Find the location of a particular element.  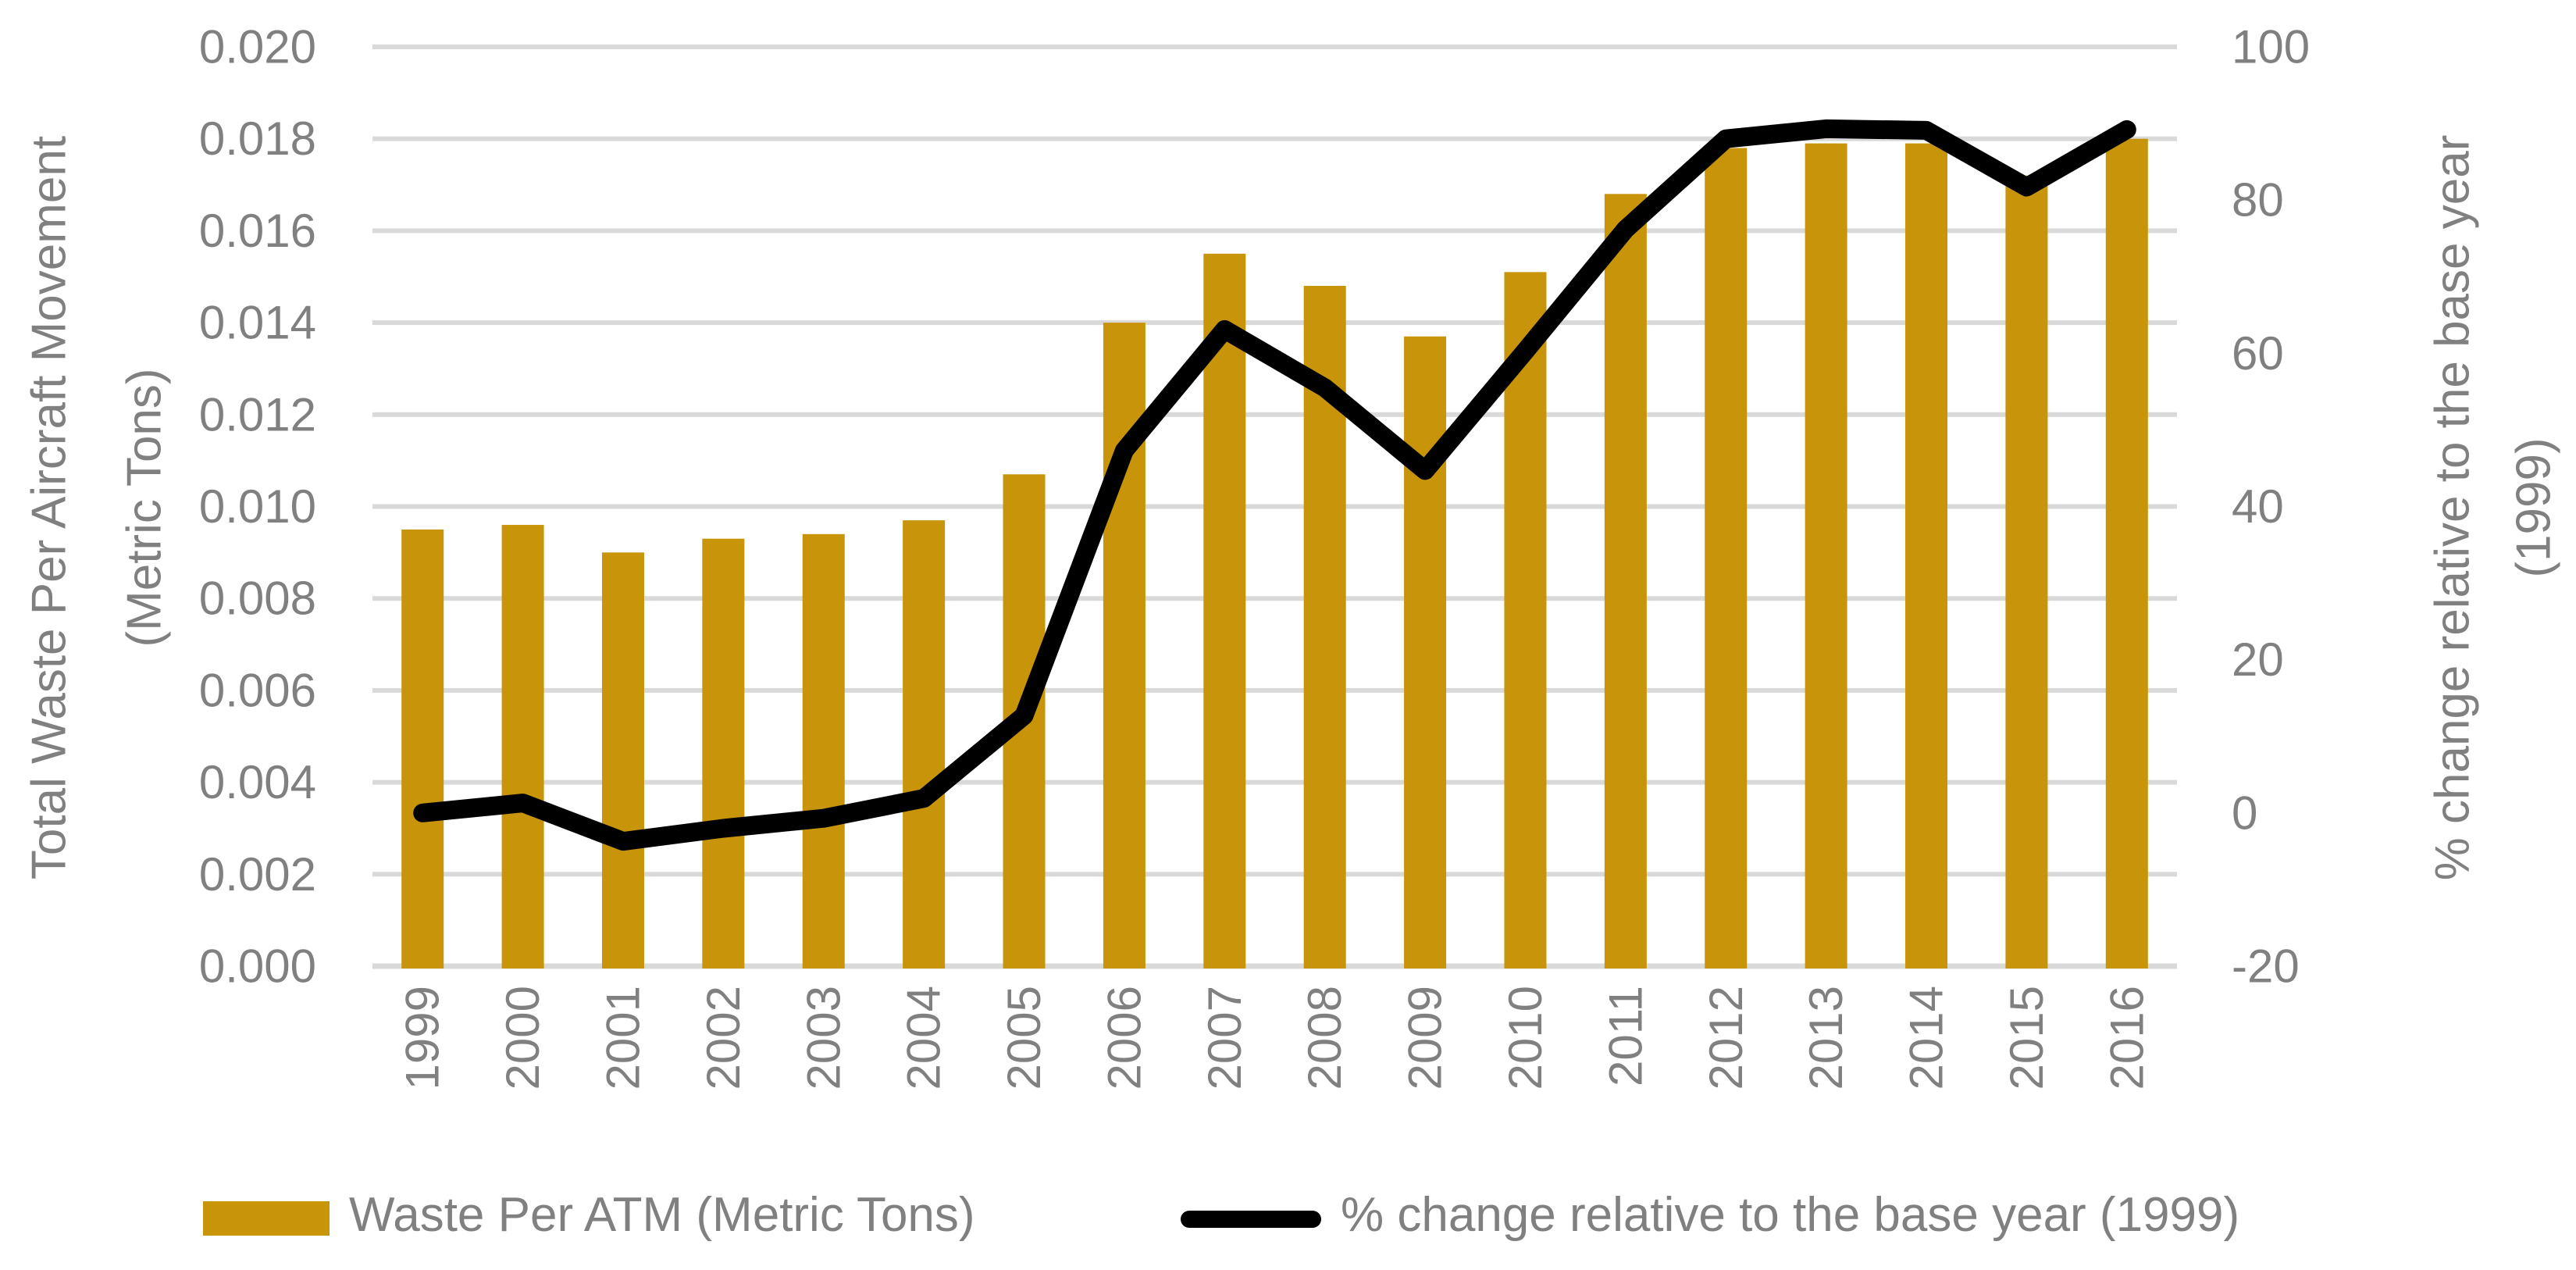

bar-2014 is located at coordinates (1926, 556).